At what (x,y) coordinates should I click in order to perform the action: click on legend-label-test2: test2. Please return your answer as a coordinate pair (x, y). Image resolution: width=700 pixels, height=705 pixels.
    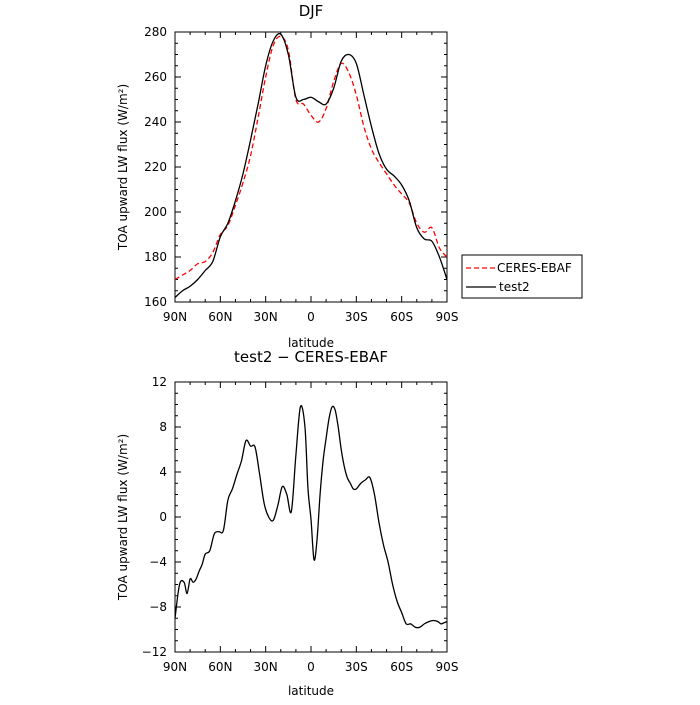
    Looking at the image, I should click on (514, 287).